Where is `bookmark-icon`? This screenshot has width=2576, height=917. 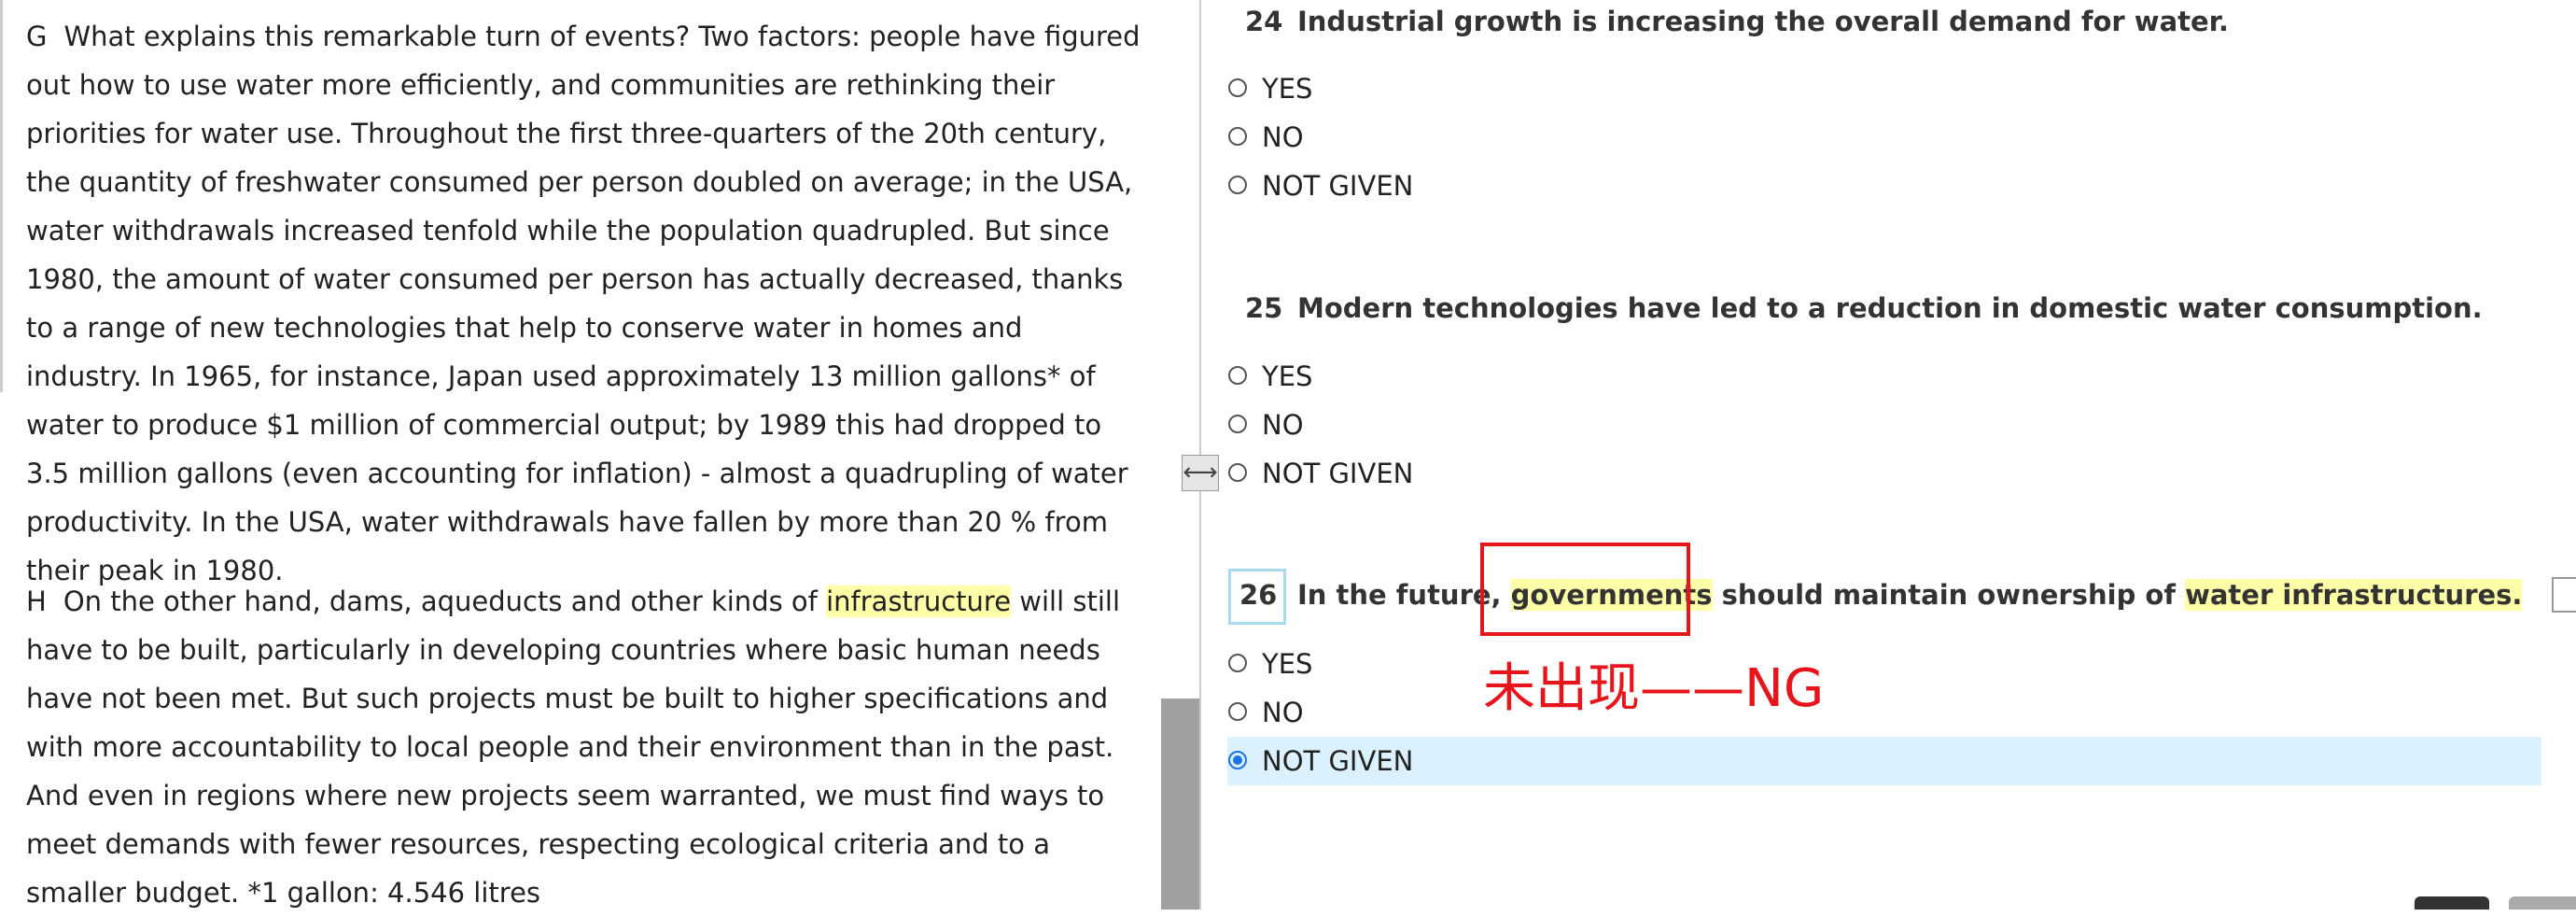
bookmark-icon is located at coordinates (2564, 595).